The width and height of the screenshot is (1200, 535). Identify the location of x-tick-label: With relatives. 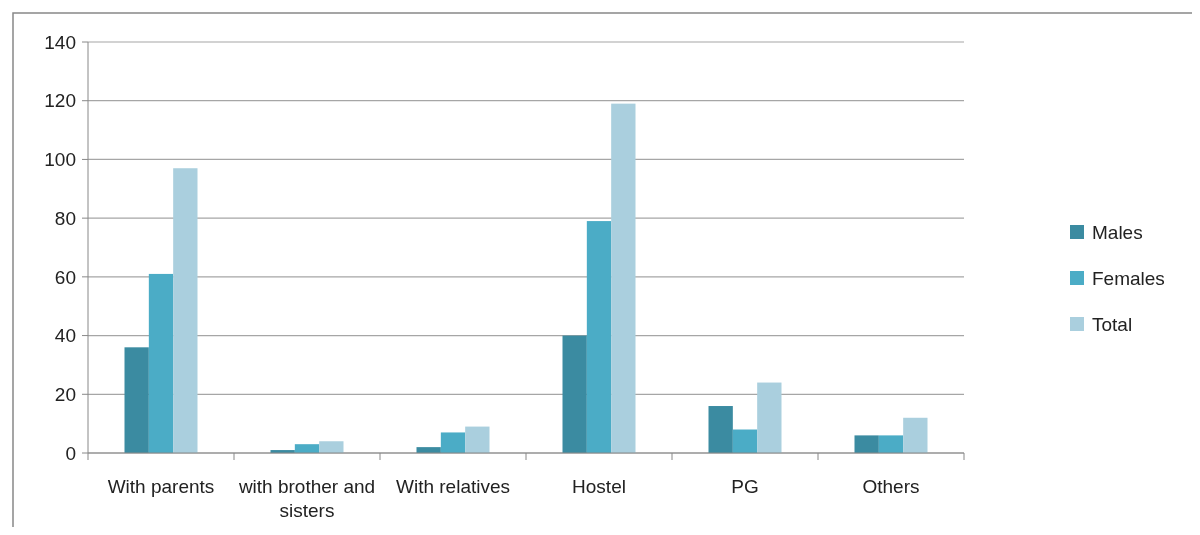
(453, 486).